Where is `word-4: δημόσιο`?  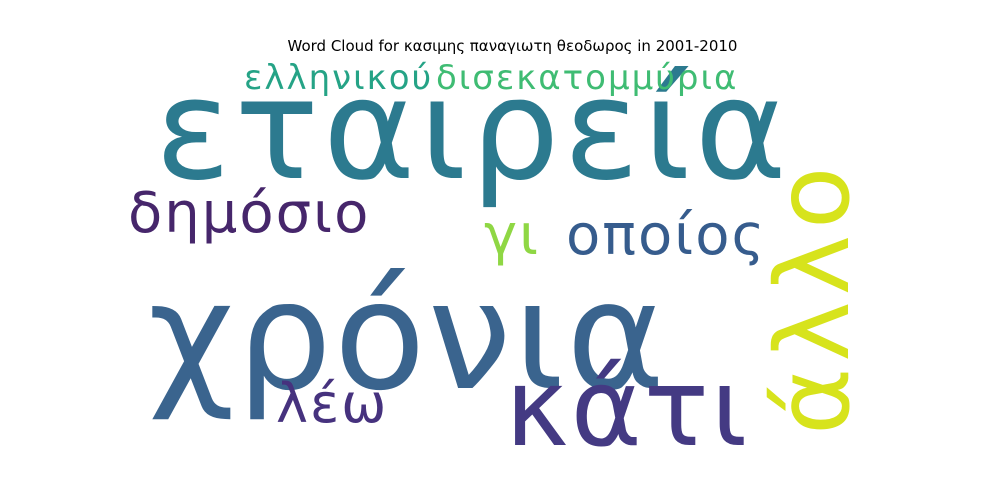
word-4: δημόσιο is located at coordinates (249, 213).